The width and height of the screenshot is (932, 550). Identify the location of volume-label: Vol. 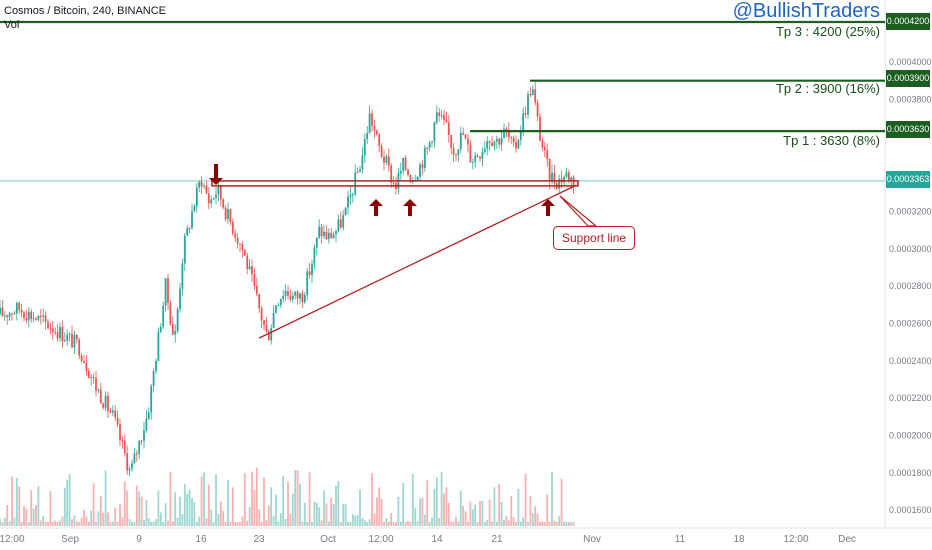
(12, 25).